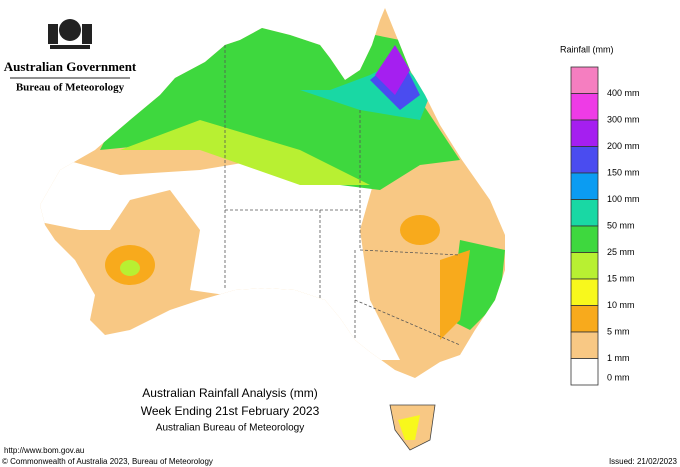 The image size is (680, 467). What do you see at coordinates (623, 119) in the screenshot?
I see `legend-label: 300 mm` at bounding box center [623, 119].